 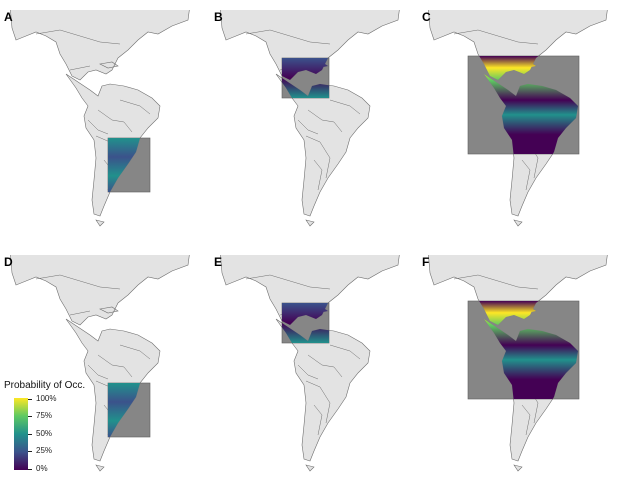 I want to click on legend-tick-50: 50%, so click(x=44, y=433).